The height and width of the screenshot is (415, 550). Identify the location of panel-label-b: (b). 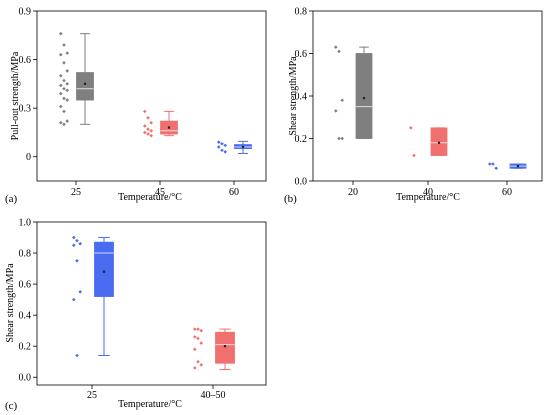
(290, 199).